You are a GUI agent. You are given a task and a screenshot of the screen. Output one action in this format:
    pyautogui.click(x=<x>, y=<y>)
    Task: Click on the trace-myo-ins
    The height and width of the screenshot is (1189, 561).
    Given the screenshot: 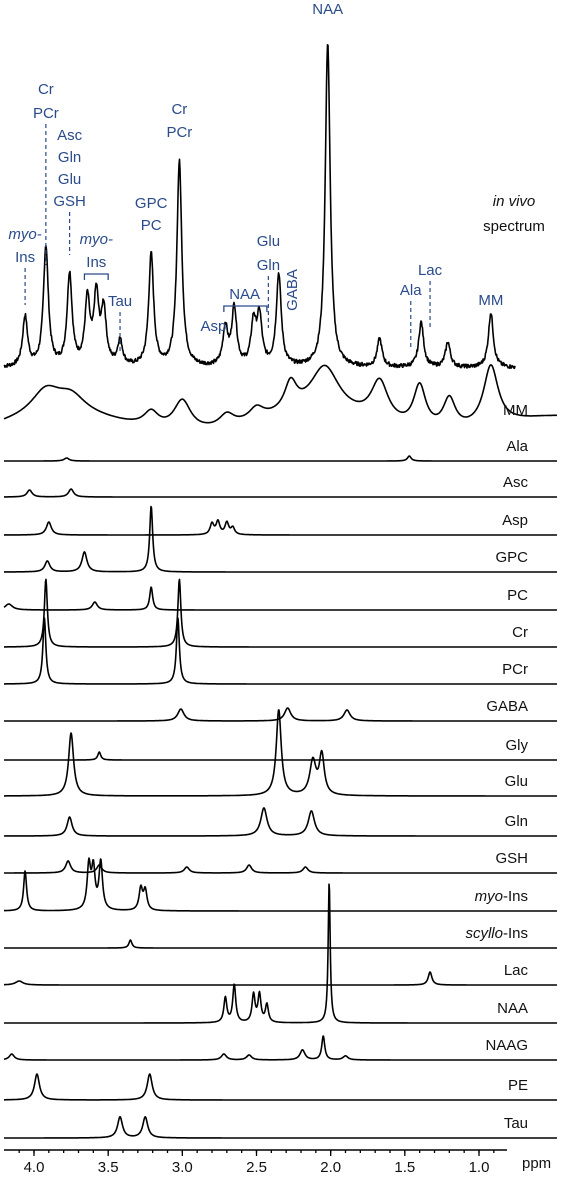 What is the action you would take?
    pyautogui.click(x=280, y=884)
    